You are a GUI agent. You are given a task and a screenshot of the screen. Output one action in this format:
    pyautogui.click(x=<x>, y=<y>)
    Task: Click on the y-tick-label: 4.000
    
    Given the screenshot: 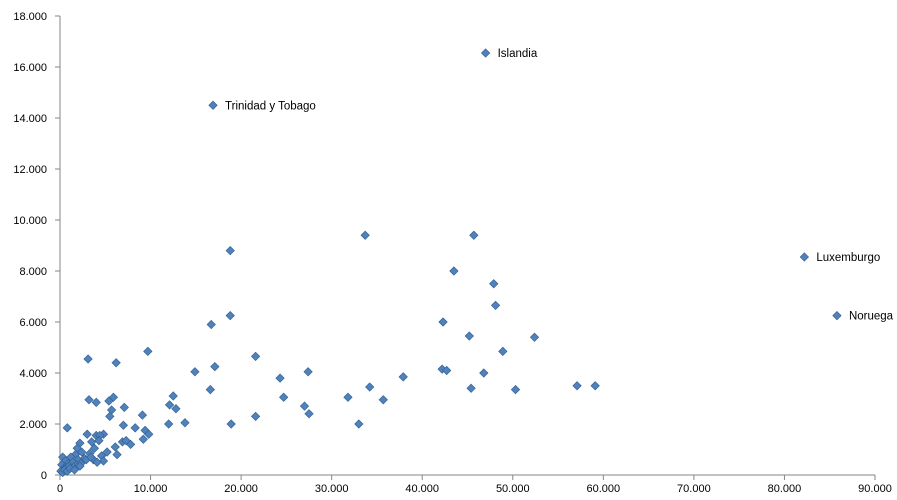 What is the action you would take?
    pyautogui.click(x=33, y=374)
    